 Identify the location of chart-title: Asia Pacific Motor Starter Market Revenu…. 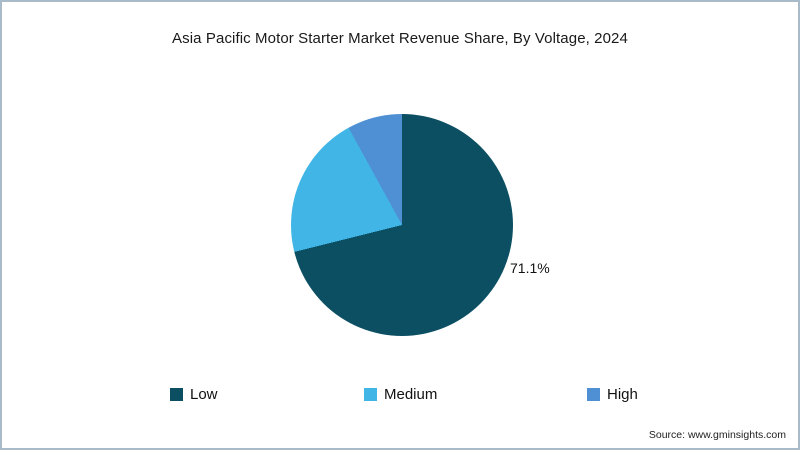
(400, 38).